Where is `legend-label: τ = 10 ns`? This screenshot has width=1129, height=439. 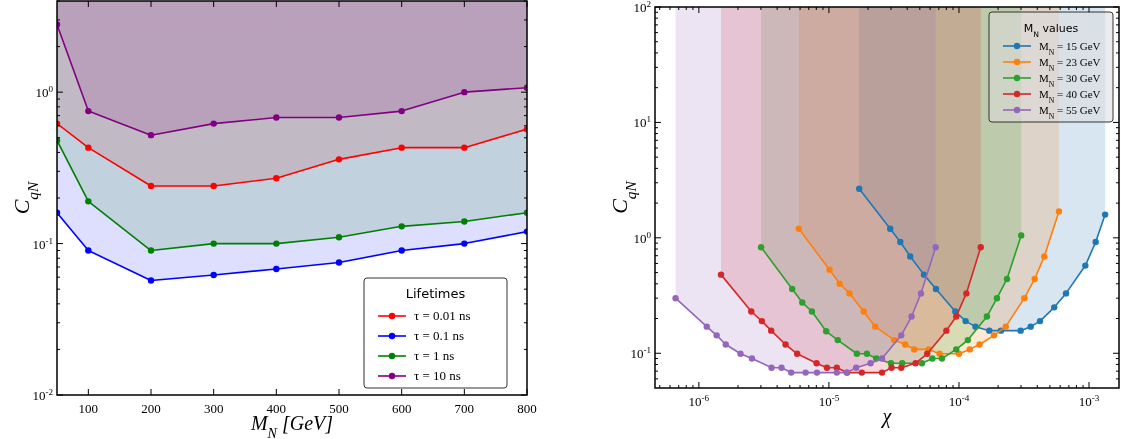
legend-label: τ = 10 ns is located at coordinates (437, 375).